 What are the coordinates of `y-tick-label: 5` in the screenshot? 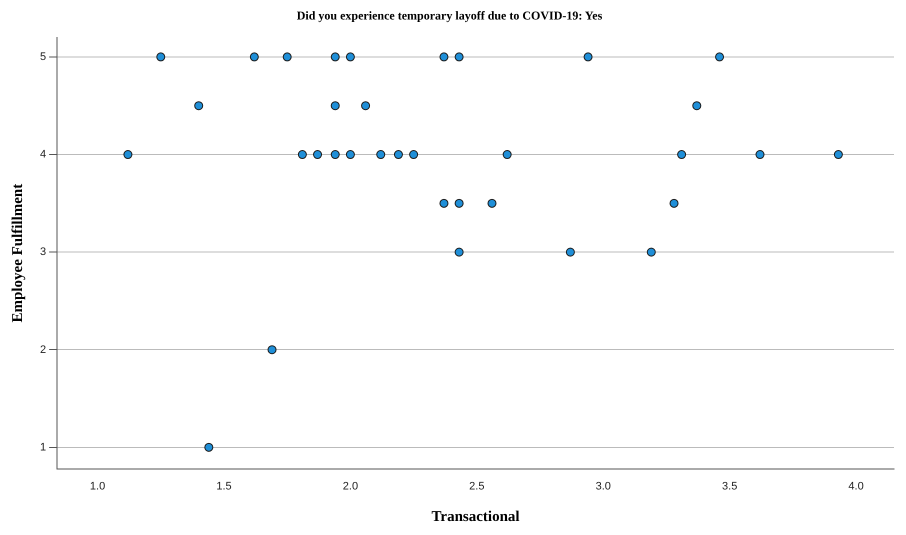 It's located at (43, 56).